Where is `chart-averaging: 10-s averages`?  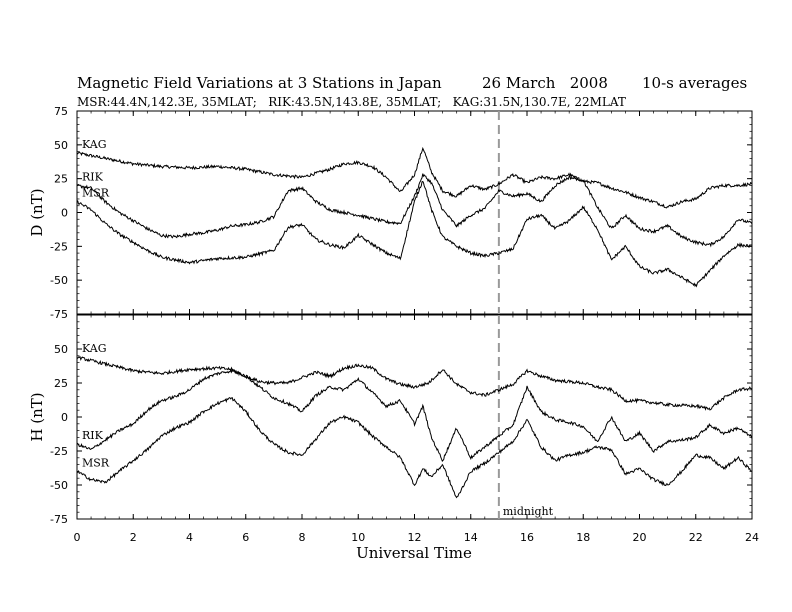 chart-averaging: 10-s averages is located at coordinates (694, 83).